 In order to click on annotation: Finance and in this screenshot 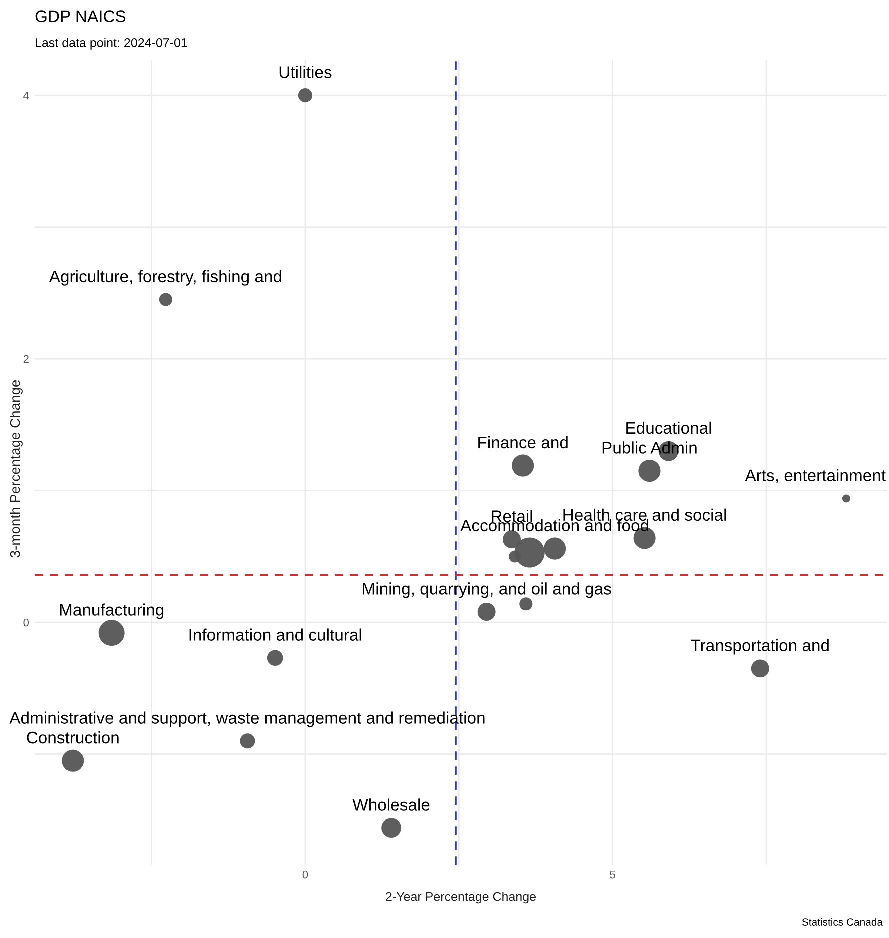, I will do `click(523, 442)`.